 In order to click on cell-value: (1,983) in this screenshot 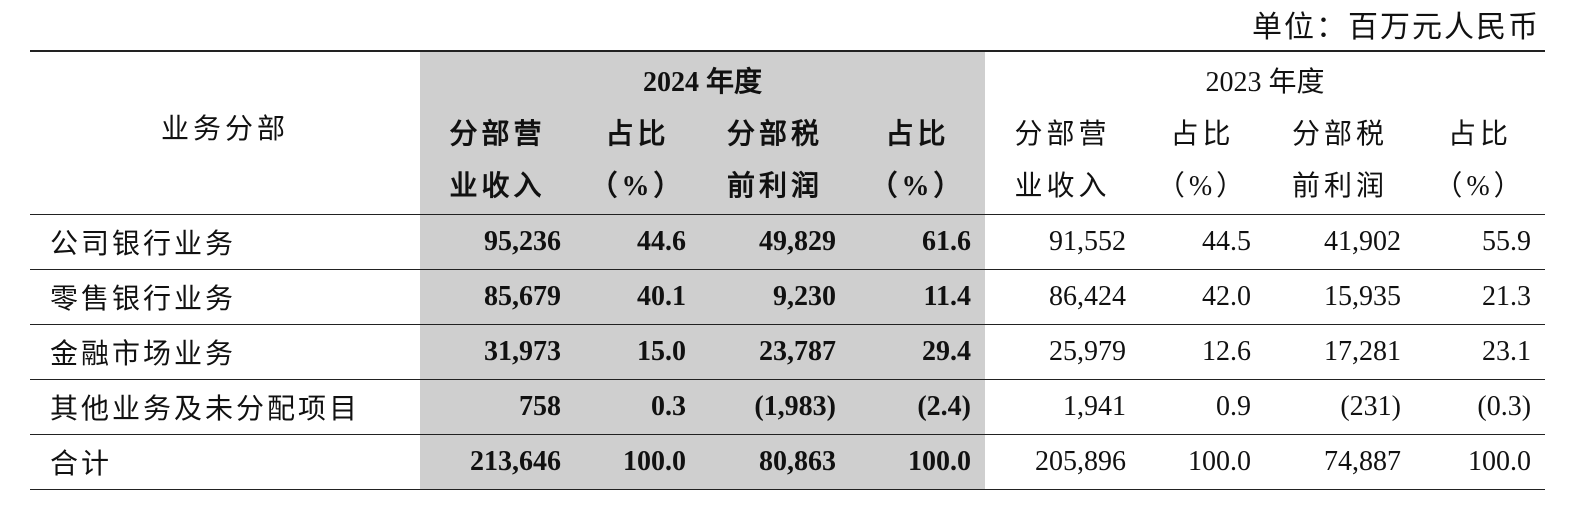, I will do `click(775, 407)`.